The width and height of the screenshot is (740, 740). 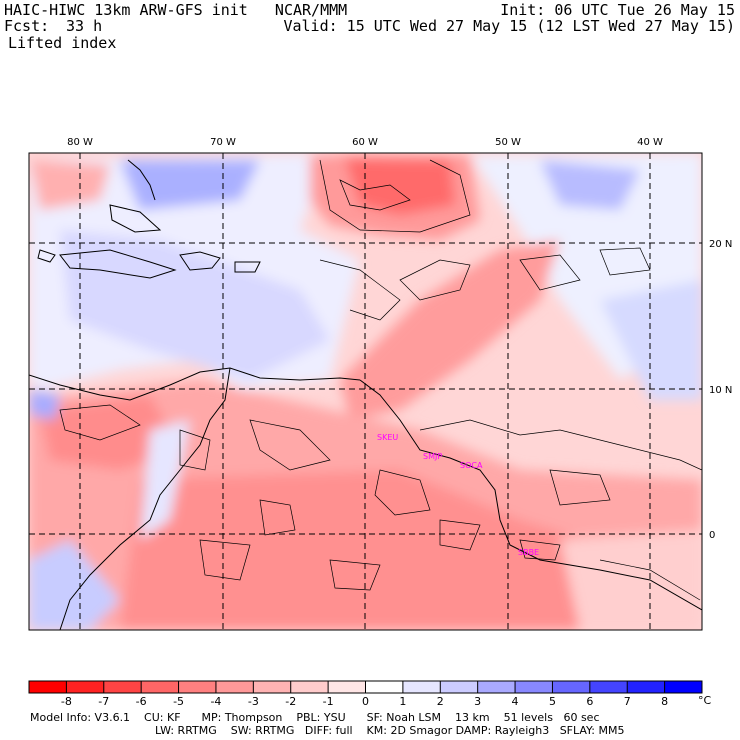 What do you see at coordinates (515, 701) in the screenshot?
I see `colorbar-tick-label: 4` at bounding box center [515, 701].